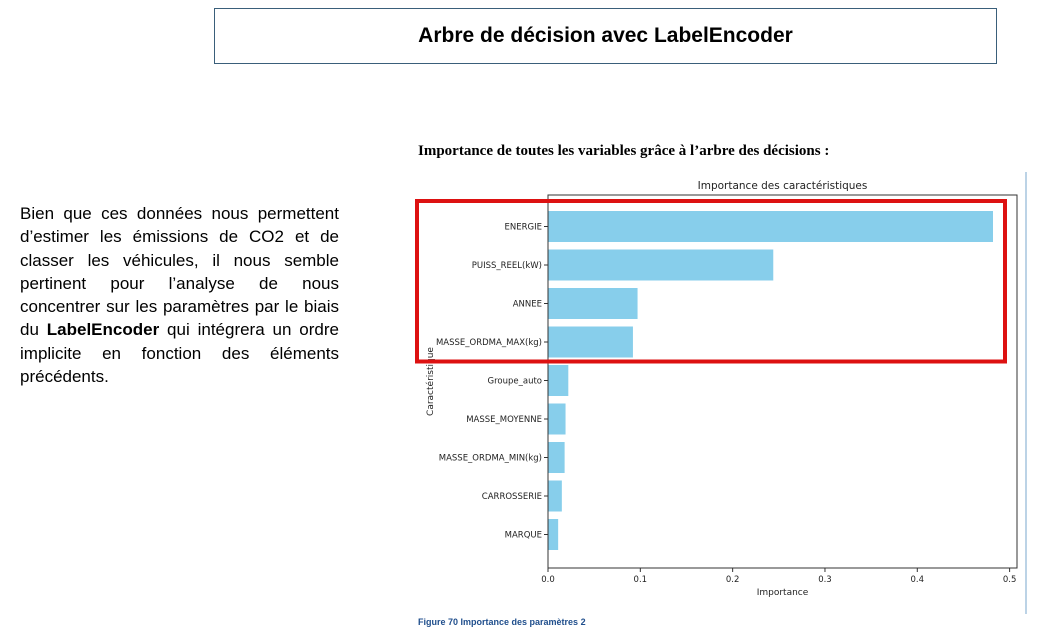 This screenshot has width=1040, height=637. What do you see at coordinates (590, 342) in the screenshot?
I see `bar-masse-ordma-max-kg-` at bounding box center [590, 342].